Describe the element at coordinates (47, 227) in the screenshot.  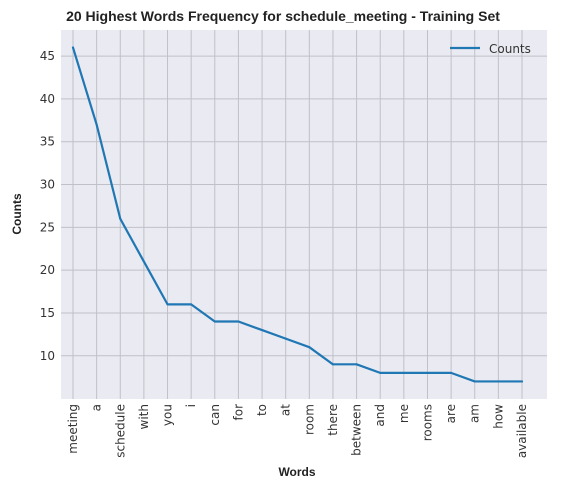
I see `y-tick-label: 25` at that location.